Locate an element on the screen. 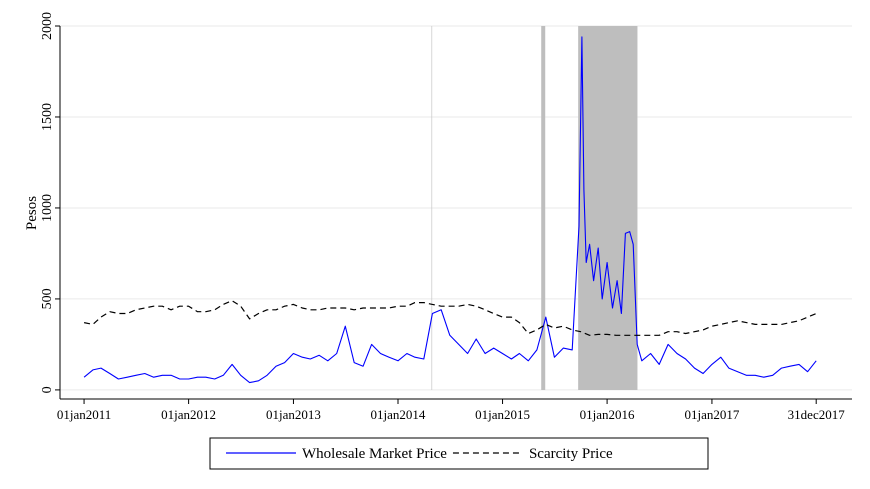  x-tick-label: 01jan2013 is located at coordinates (293, 414).